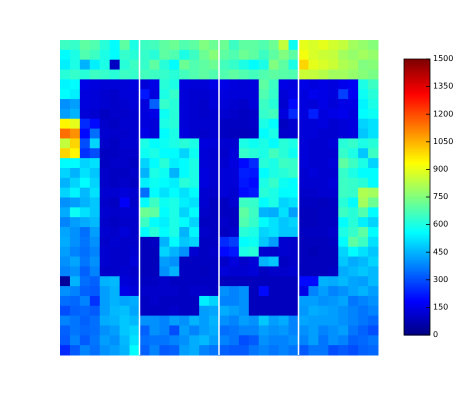  I want to click on color-bar-label: 750, so click(440, 197).